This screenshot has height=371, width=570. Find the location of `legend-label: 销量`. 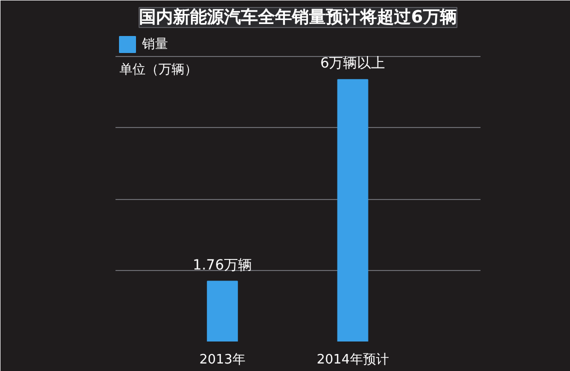

legend-label: 销量 is located at coordinates (155, 44).